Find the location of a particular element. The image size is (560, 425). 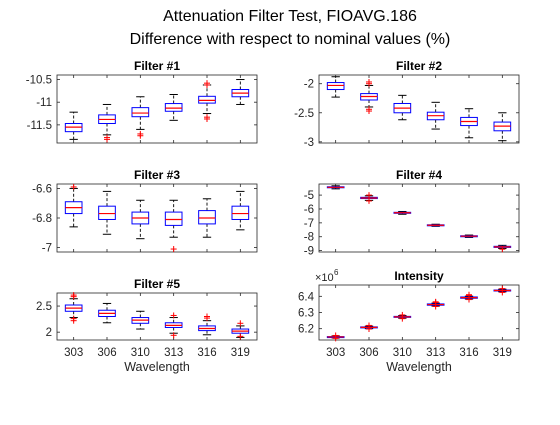

panel-3: Filter #3 -7 -6.8 -6.6 is located at coordinates (145, 211).